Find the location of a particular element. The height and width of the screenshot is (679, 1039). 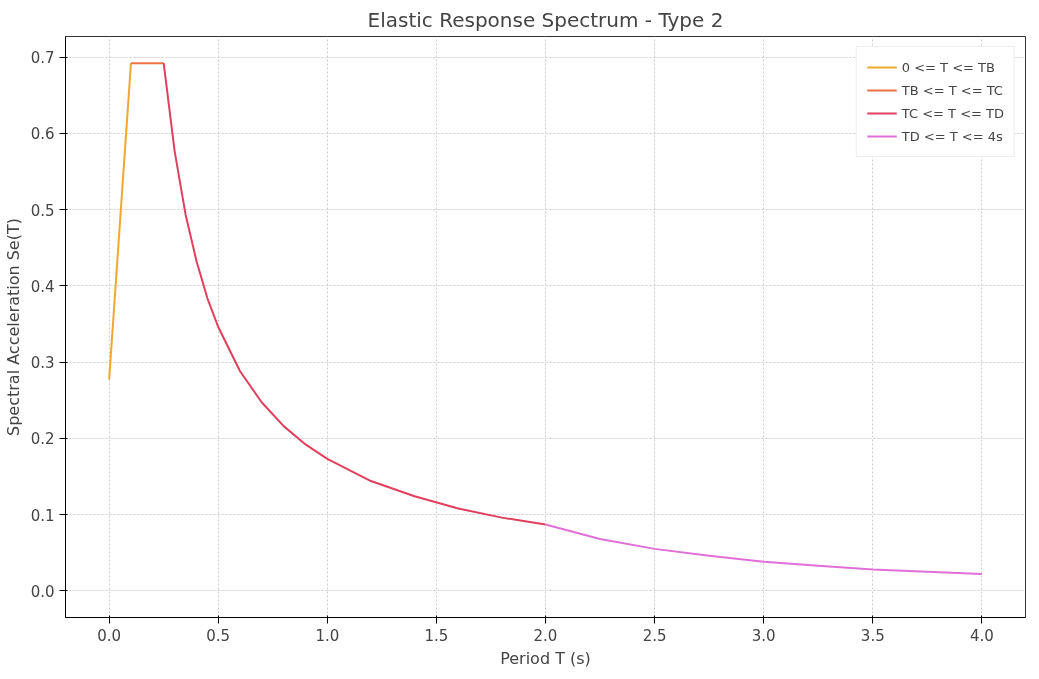

x-tick-label: 3.0 is located at coordinates (763, 635).